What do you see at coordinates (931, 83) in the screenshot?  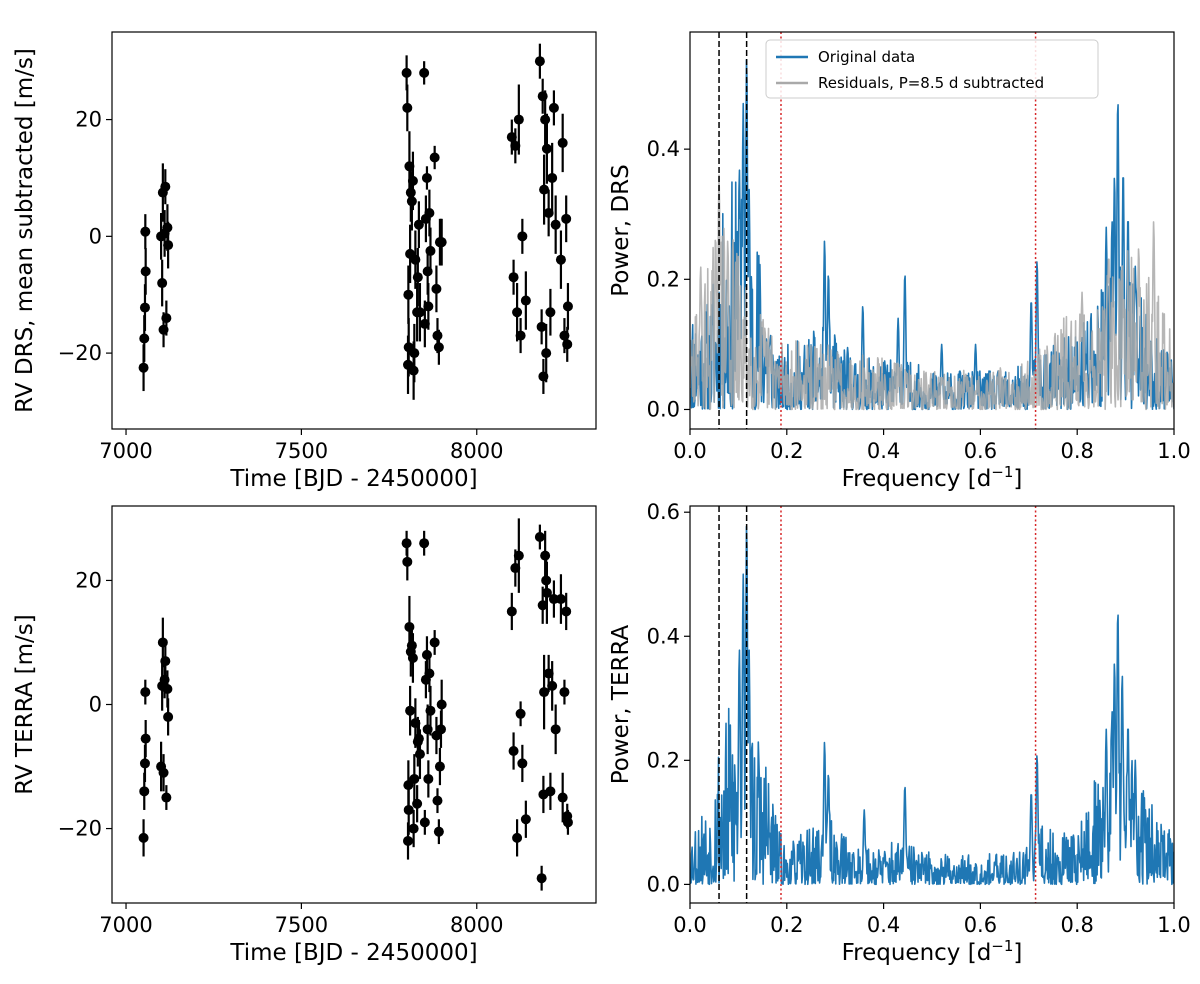 I see `legend-entry: Residuals, P=8.5 d subtracted` at bounding box center [931, 83].